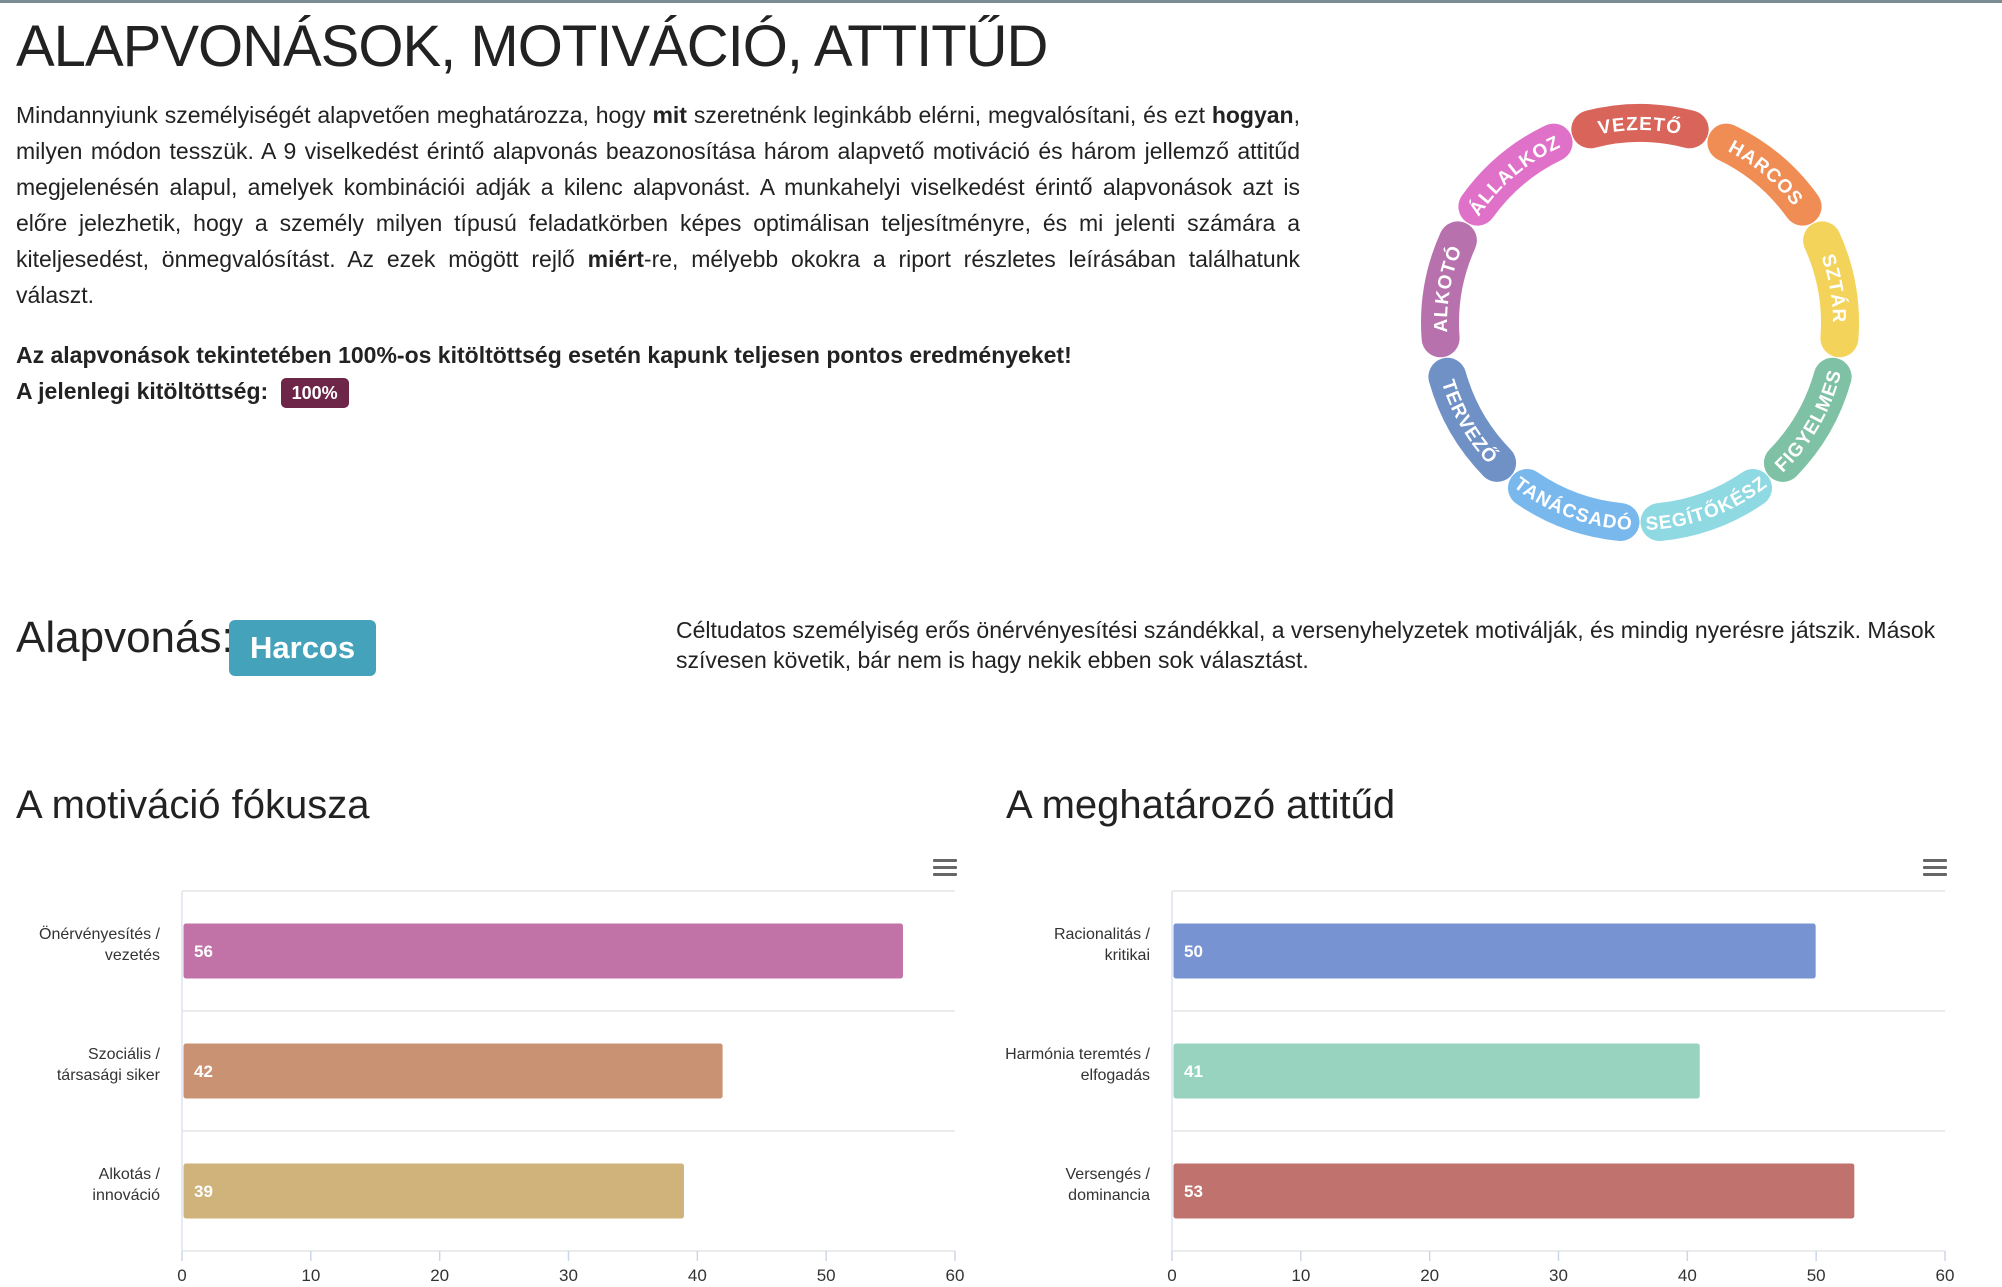 The height and width of the screenshot is (1287, 2002). Describe the element at coordinates (1193, 951) in the screenshot. I see `data-label: 50` at that location.